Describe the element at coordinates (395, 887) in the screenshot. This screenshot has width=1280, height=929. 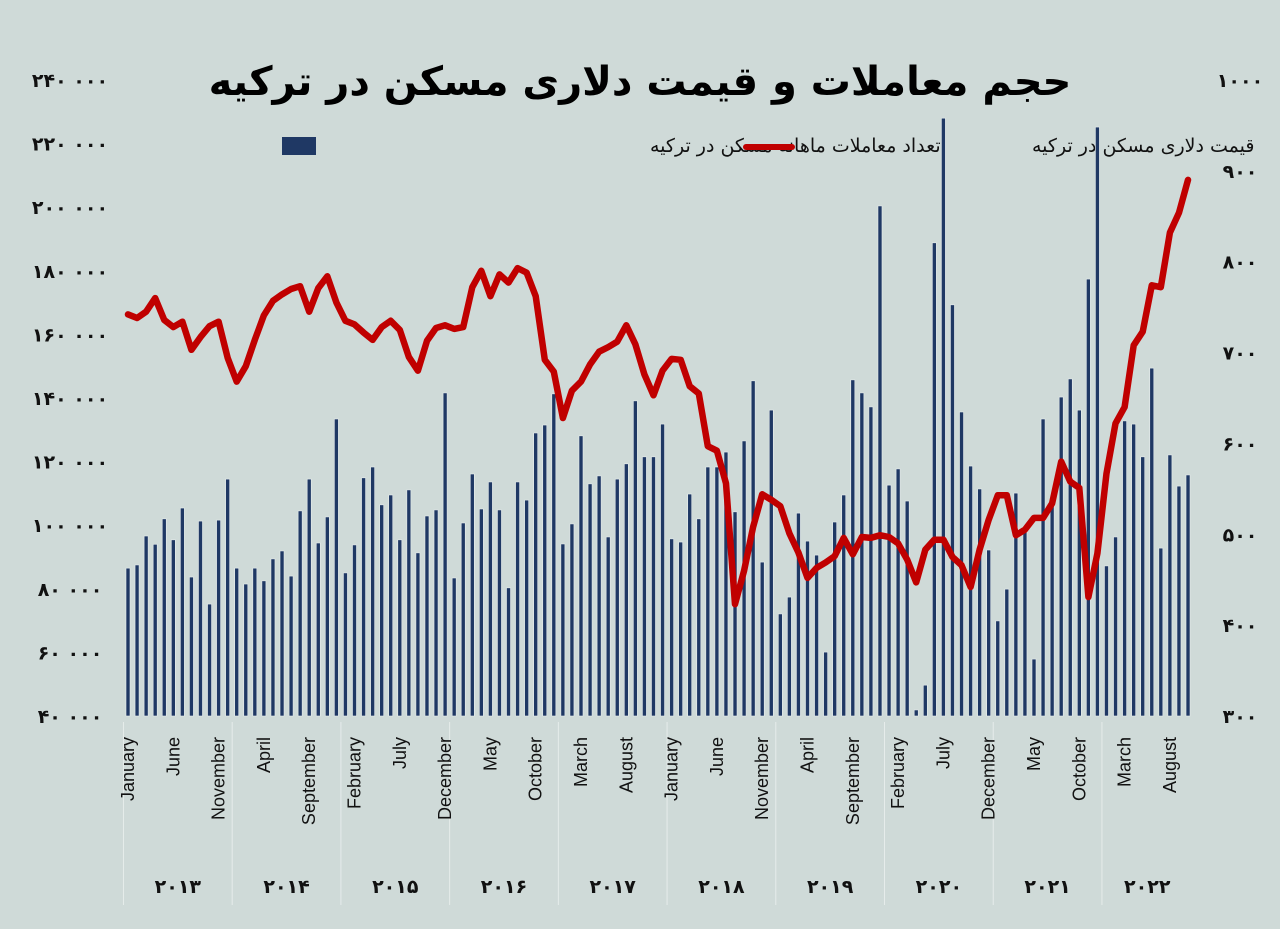
I see `year-label: ۲۰۱۵` at that location.